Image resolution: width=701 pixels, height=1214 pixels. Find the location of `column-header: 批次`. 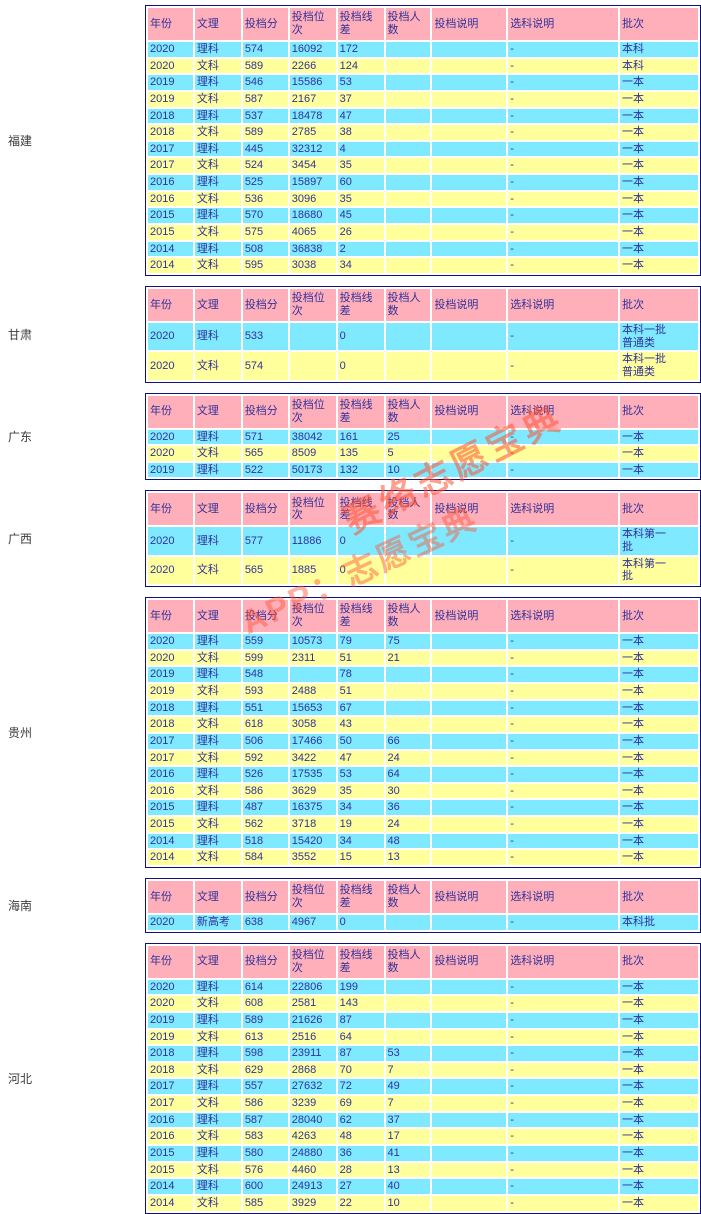

column-header: 批次 is located at coordinates (659, 896).